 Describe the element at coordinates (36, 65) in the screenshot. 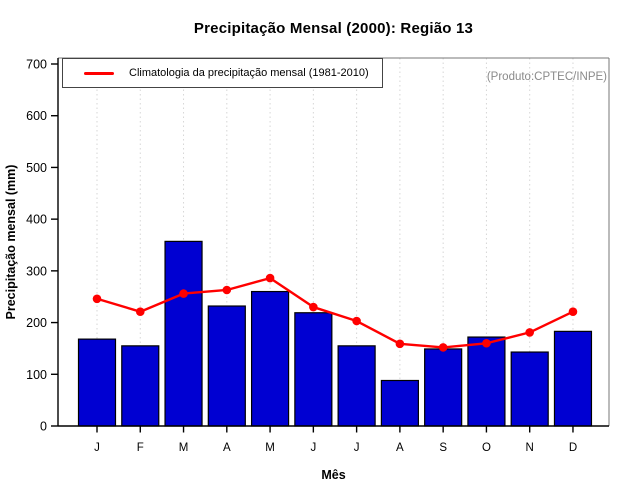

I see `y-tick-label: 700` at that location.